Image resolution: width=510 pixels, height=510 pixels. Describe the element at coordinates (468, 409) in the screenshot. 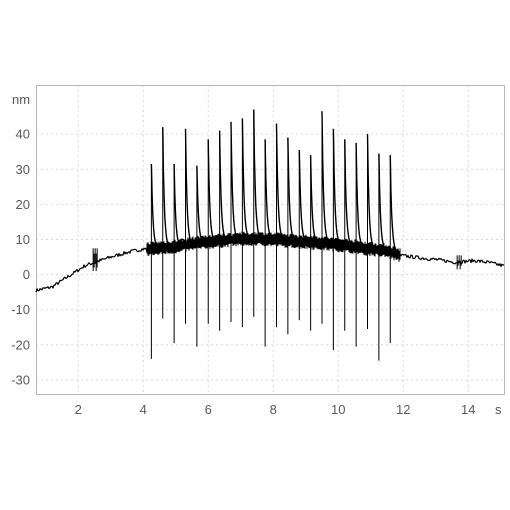

I see `x-tick-label: 14` at that location.